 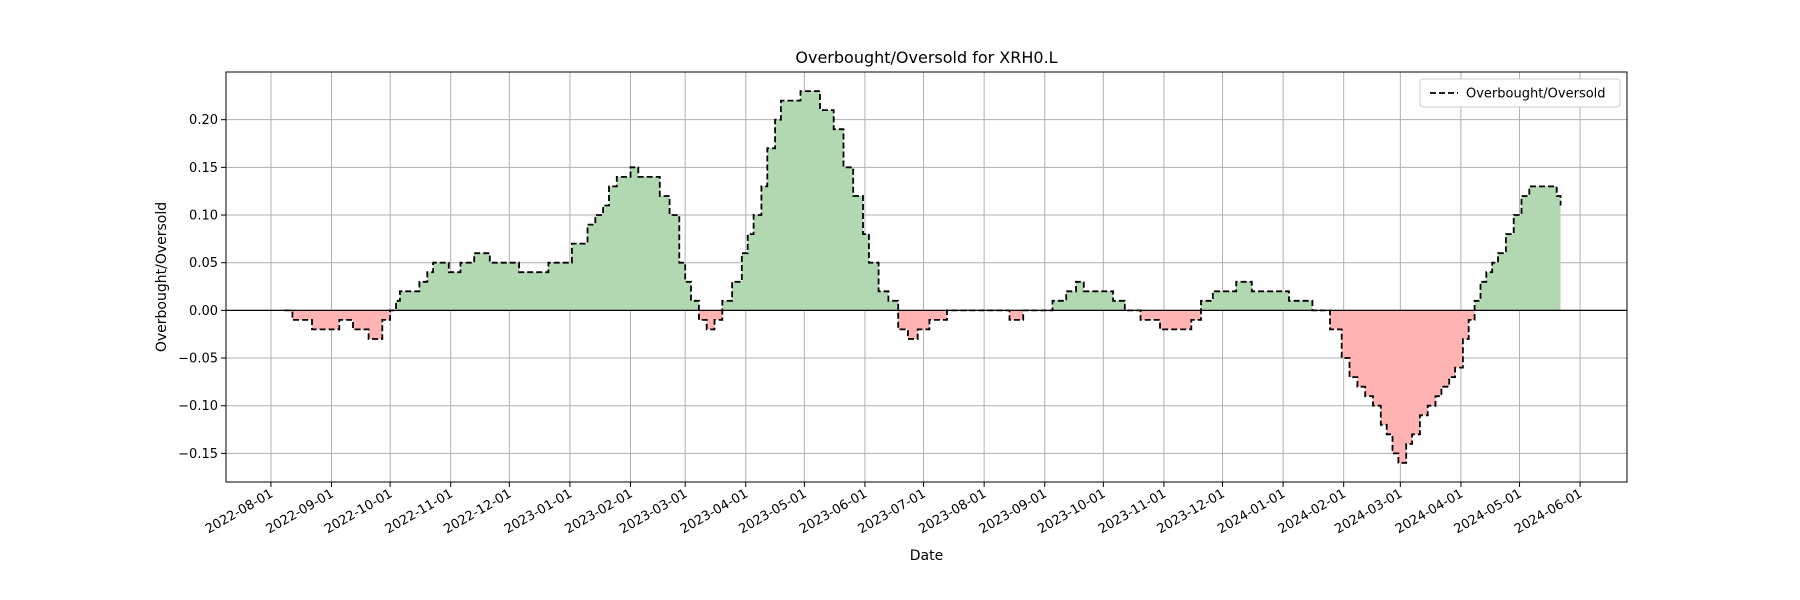 What do you see at coordinates (926, 556) in the screenshot?
I see `x-axis-title: Date` at bounding box center [926, 556].